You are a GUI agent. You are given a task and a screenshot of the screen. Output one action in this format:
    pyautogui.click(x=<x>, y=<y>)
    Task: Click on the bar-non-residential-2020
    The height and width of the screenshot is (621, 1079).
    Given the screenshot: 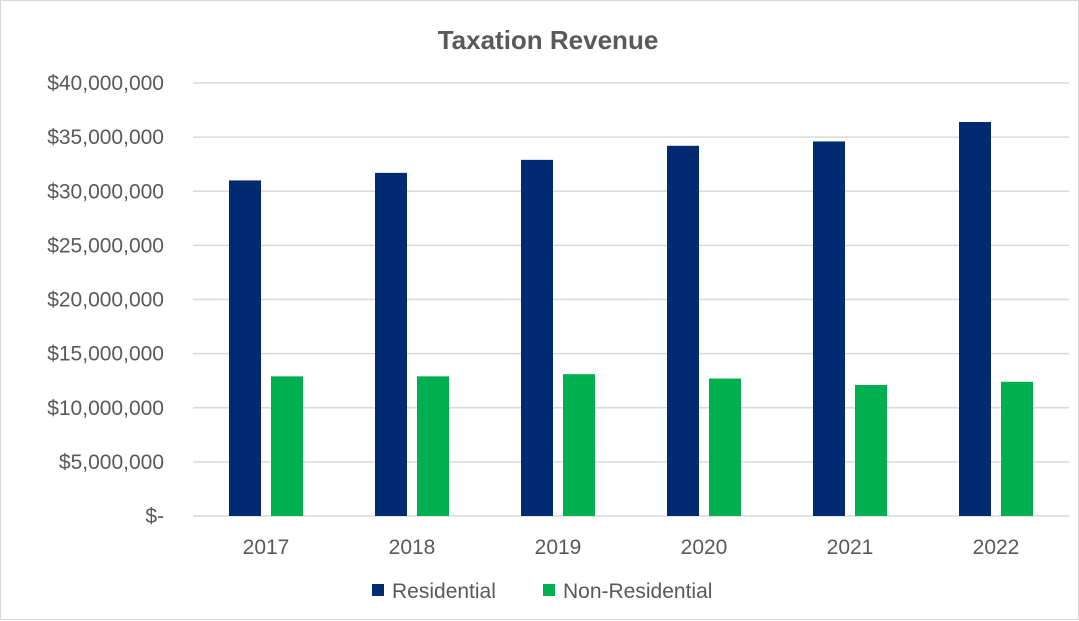 What is the action you would take?
    pyautogui.click(x=725, y=447)
    